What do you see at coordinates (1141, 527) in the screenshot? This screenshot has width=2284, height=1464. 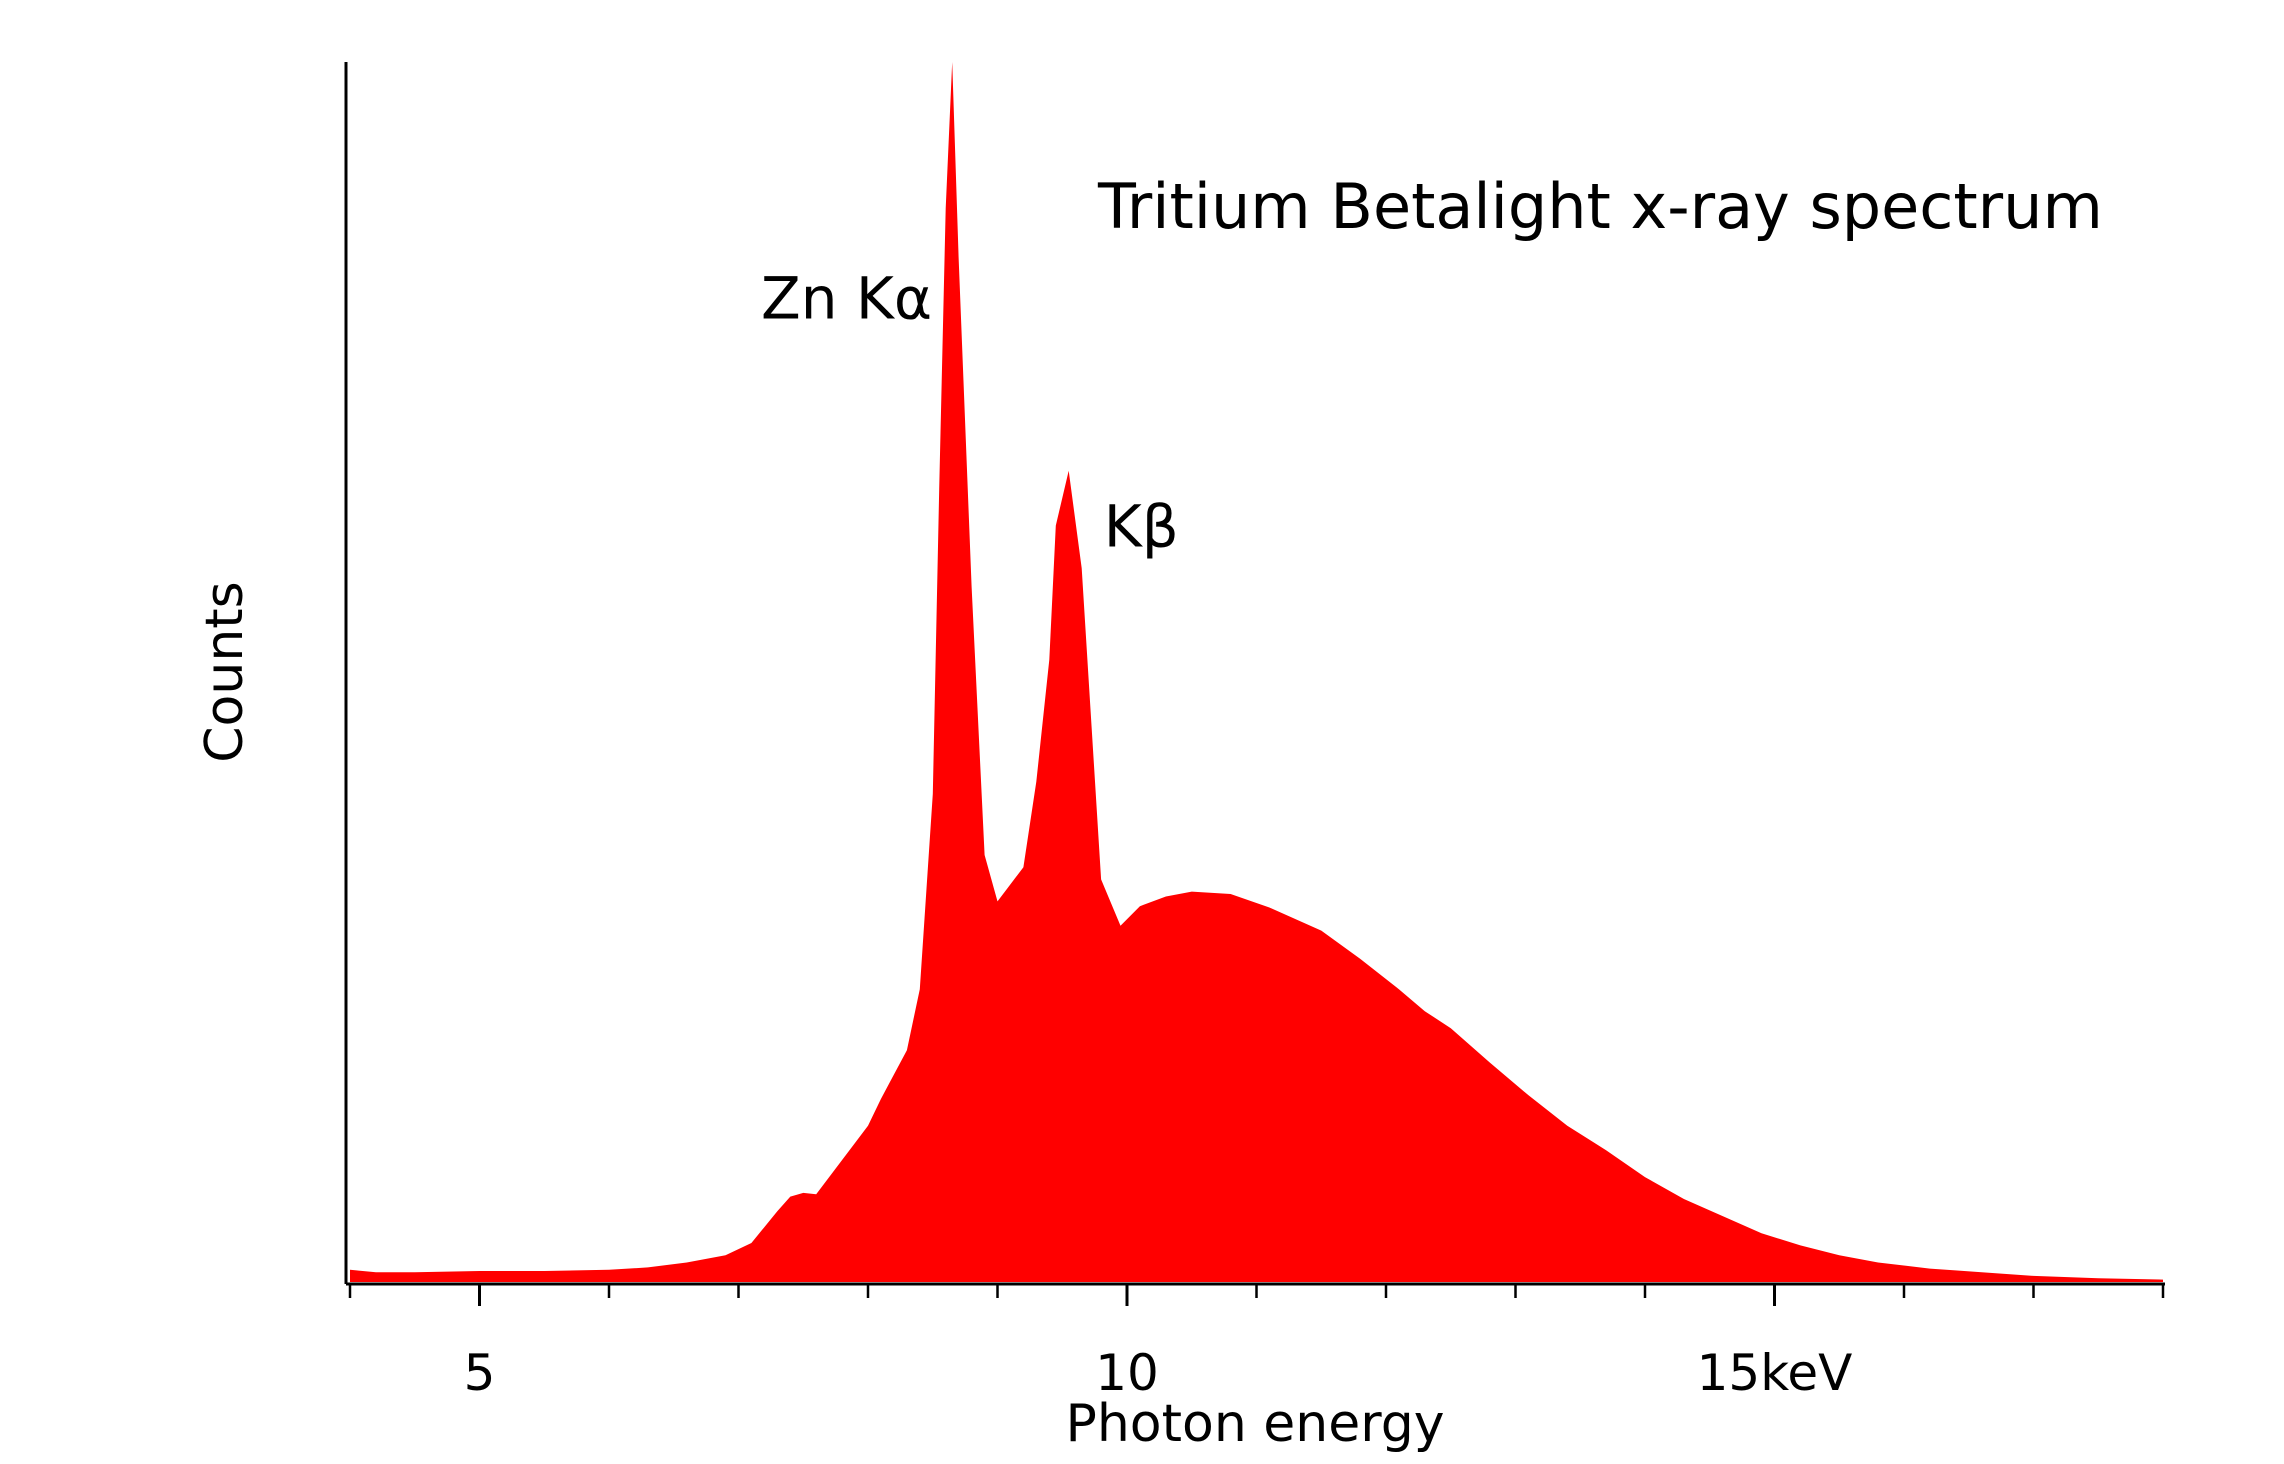 I see `peak-label: Kβ` at bounding box center [1141, 527].